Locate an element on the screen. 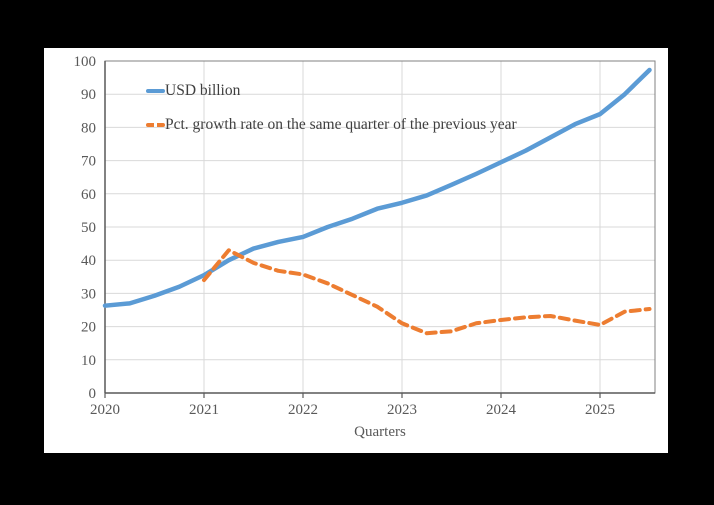 The width and height of the screenshot is (714, 505). x-axis-title: Quarters is located at coordinates (380, 432).